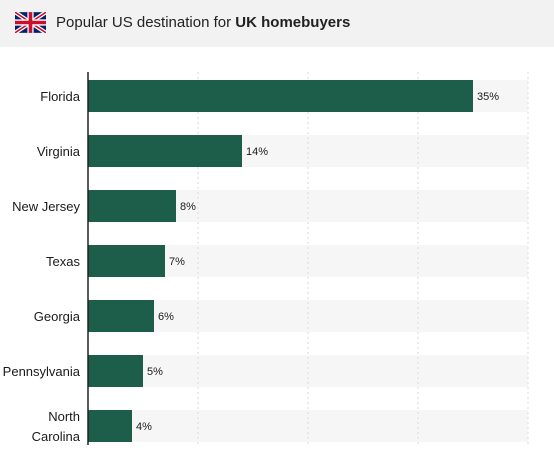  I want to click on category-label: Texas, so click(63, 261).